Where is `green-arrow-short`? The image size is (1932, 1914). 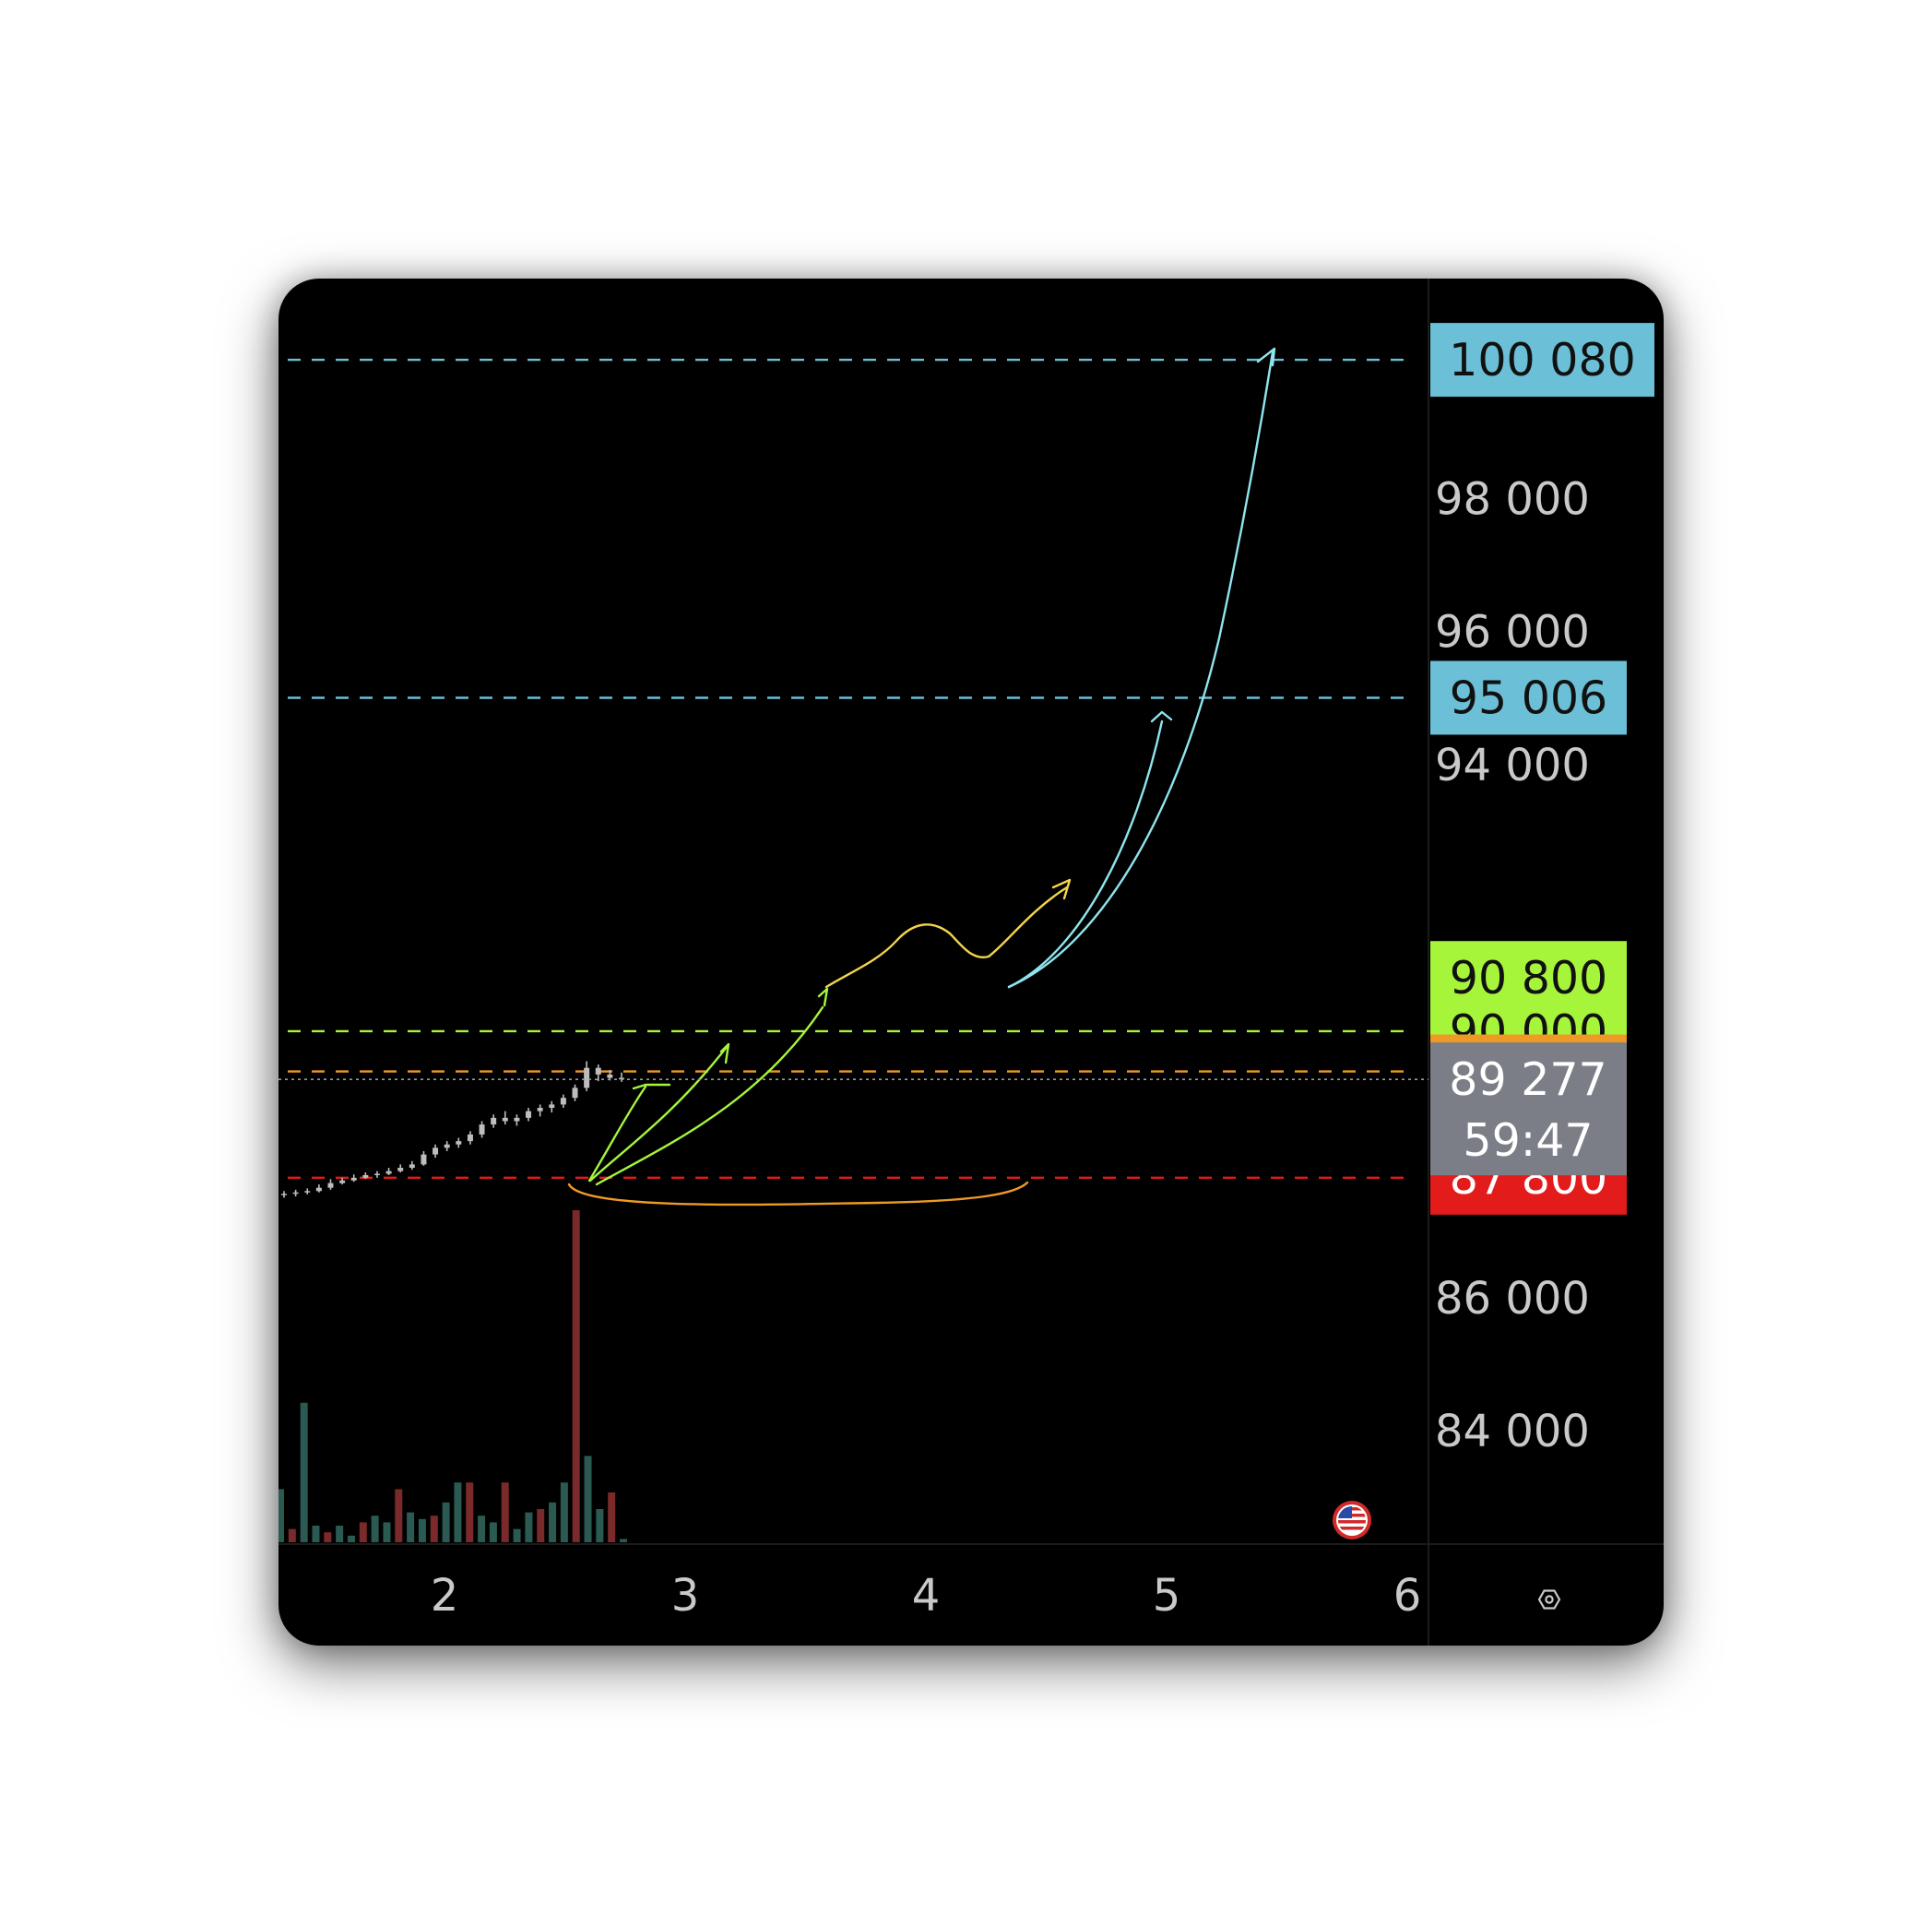
green-arrow-short is located at coordinates (617, 1134).